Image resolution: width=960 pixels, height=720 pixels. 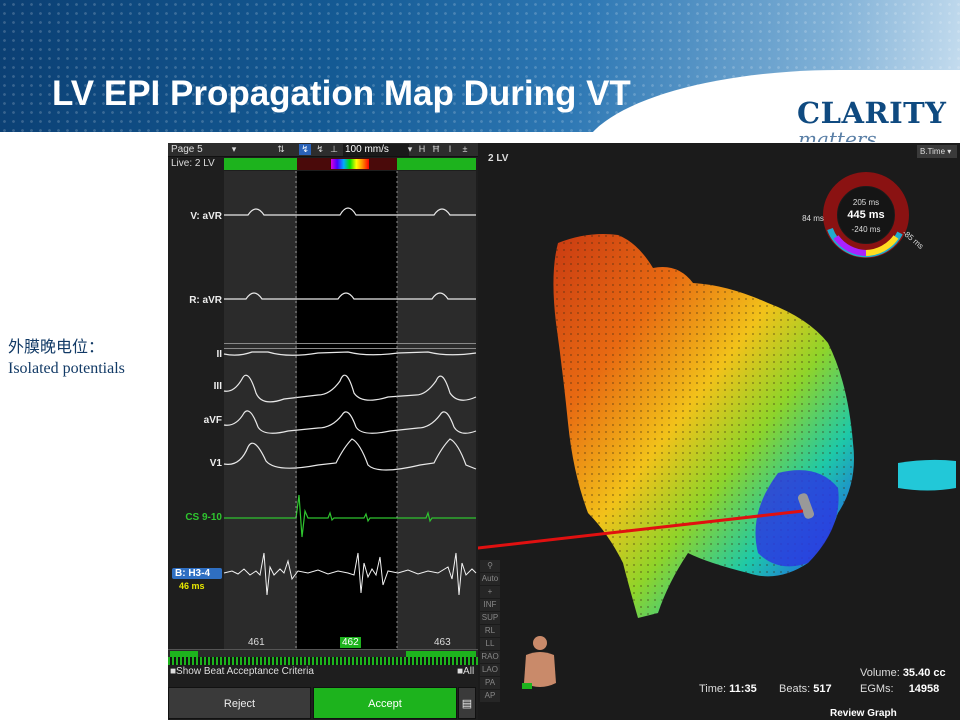 I want to click on annotation-english: Isolated potentials, so click(x=66, y=368).